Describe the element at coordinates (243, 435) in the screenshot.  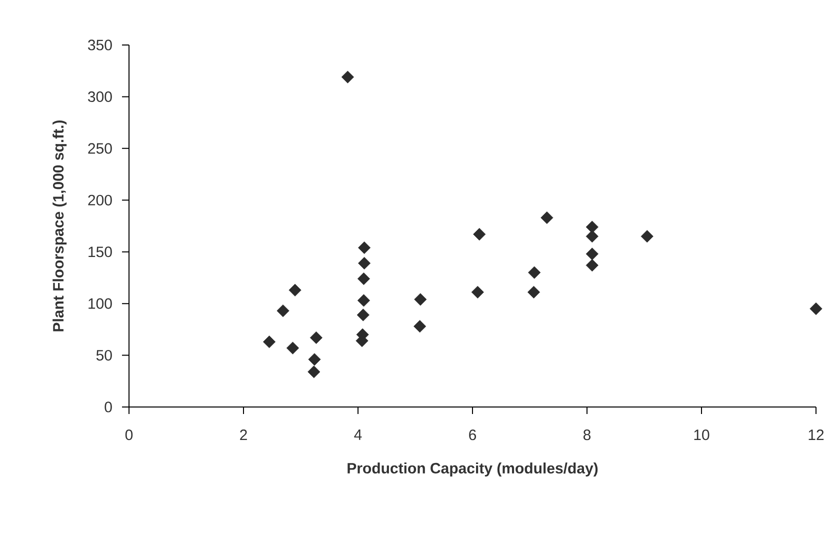
I see `x-tick-label: 2` at that location.